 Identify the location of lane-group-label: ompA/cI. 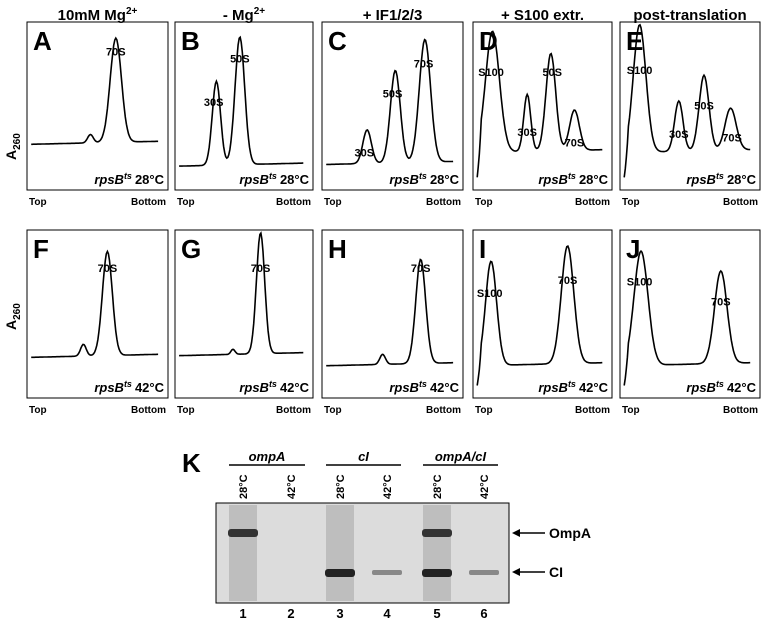
(461, 456).